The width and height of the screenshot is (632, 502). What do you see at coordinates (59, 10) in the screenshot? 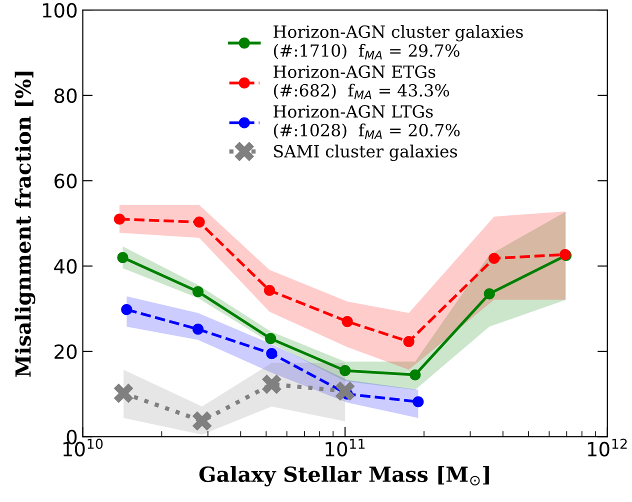
I see `y-tick-label: 100` at bounding box center [59, 10].